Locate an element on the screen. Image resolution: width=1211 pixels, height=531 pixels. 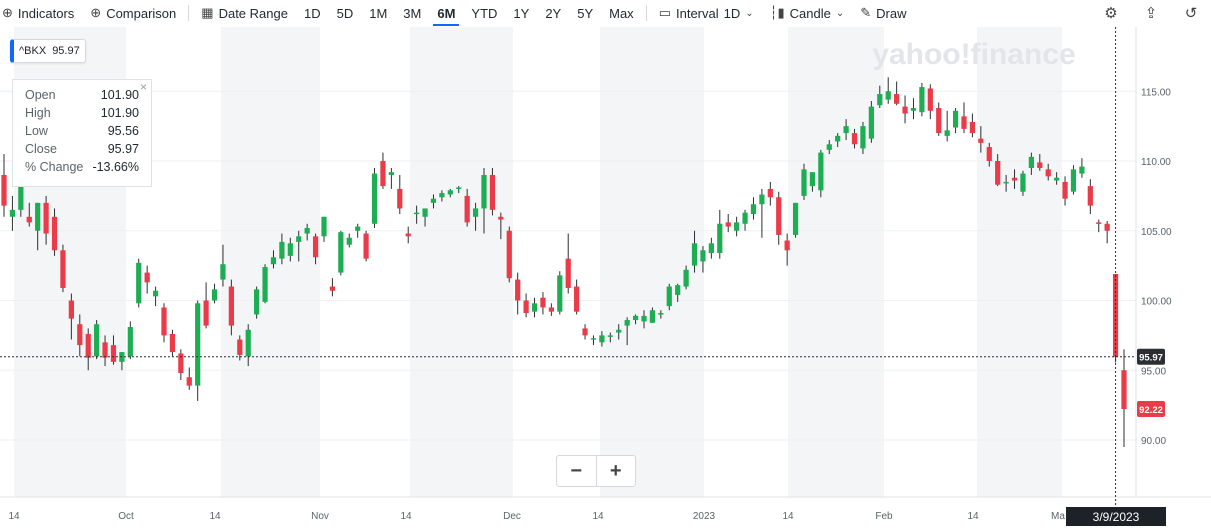
range-2y-button: 2Y is located at coordinates (553, 13).